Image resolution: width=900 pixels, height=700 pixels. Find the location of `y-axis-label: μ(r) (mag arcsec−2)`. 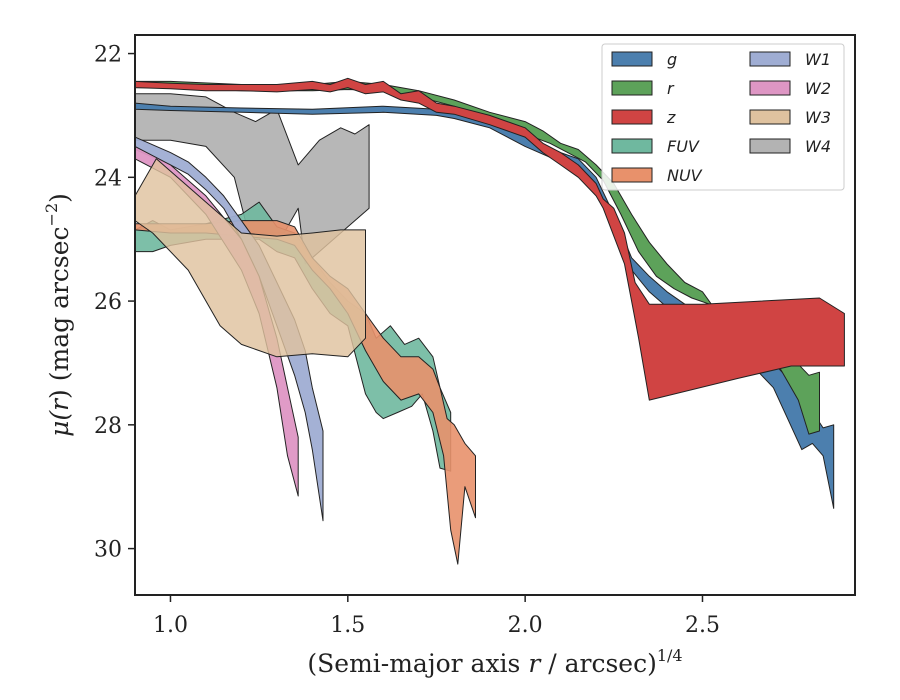

y-axis-label: μ(r) (mag arcsec−2) is located at coordinates (58, 315).